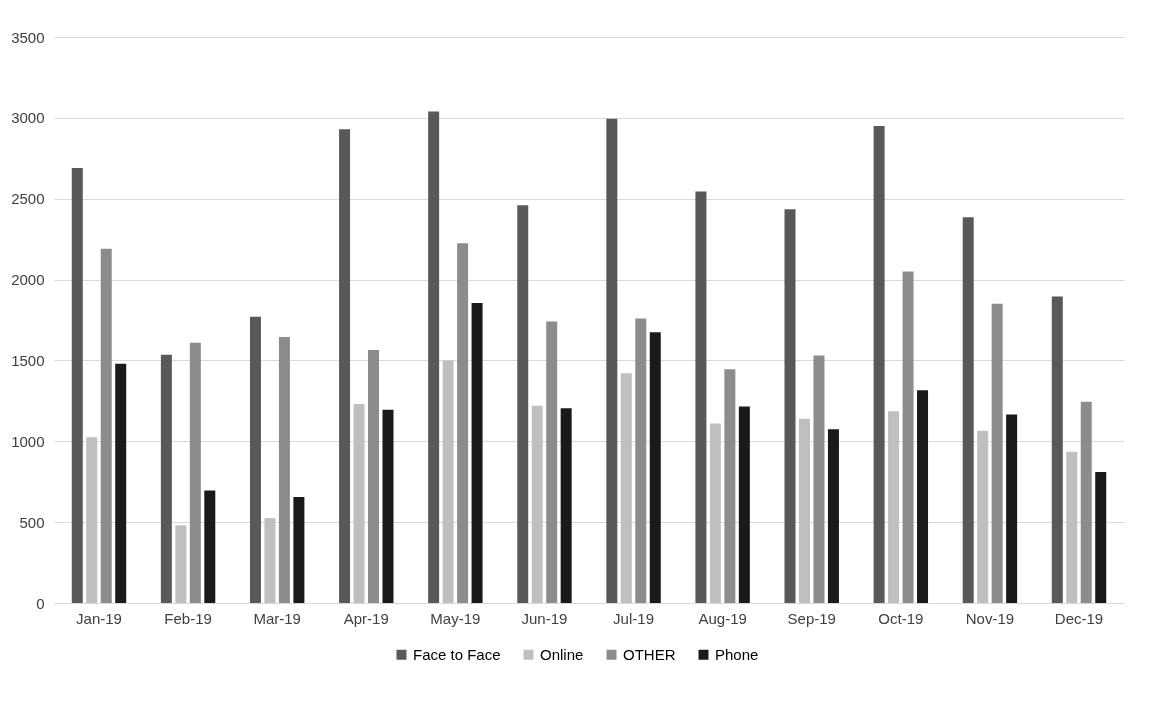 Image resolution: width=1149 pixels, height=724 pixels. What do you see at coordinates (649, 654) in the screenshot?
I see `legend-label: OTHER` at bounding box center [649, 654].